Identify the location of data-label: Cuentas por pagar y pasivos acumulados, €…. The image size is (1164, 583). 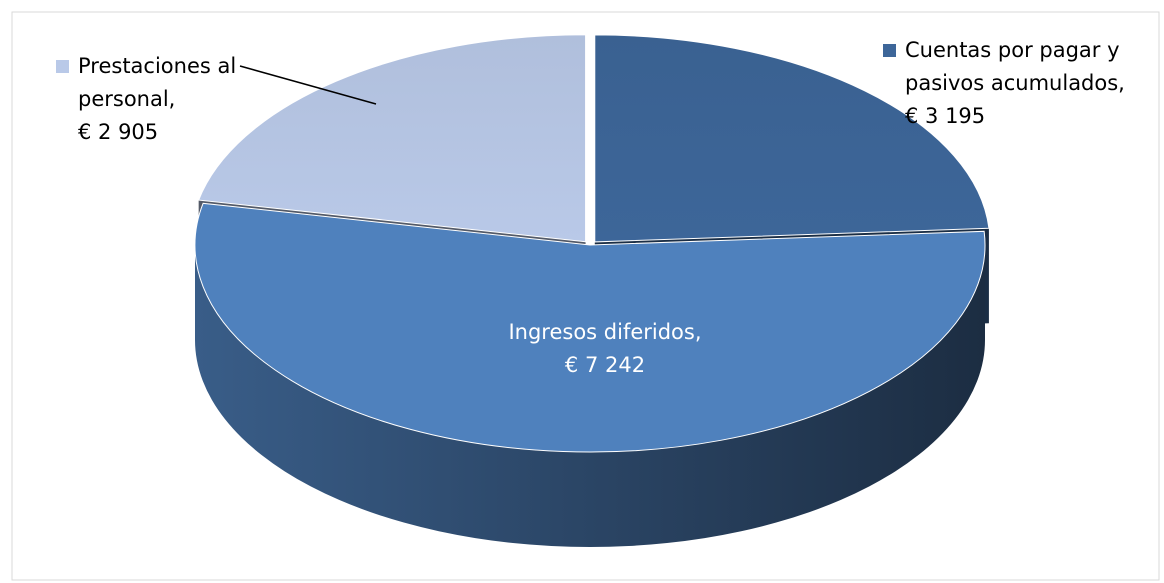
(1030, 83).